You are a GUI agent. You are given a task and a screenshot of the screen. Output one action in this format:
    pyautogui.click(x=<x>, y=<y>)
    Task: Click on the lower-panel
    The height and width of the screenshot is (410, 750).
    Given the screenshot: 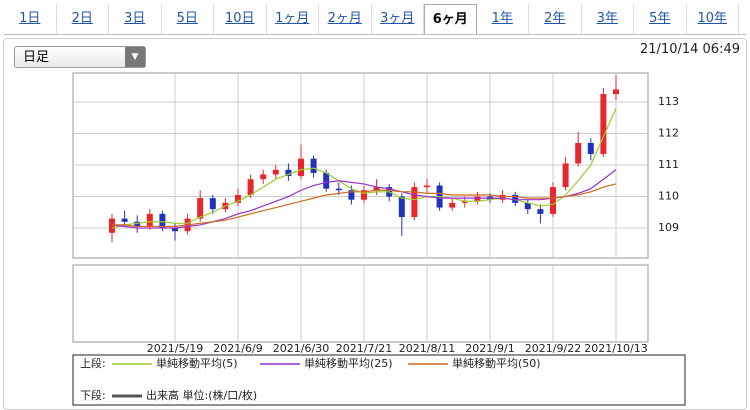 What is the action you would take?
    pyautogui.click(x=360, y=303)
    